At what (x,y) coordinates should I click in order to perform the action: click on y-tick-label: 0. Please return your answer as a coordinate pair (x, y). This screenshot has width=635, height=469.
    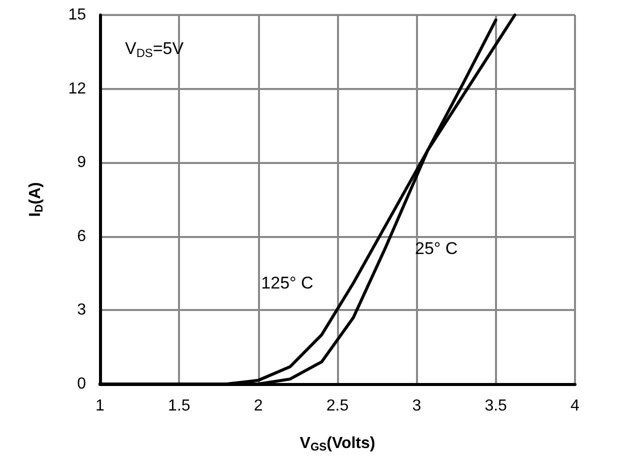
    Looking at the image, I should click on (81, 384).